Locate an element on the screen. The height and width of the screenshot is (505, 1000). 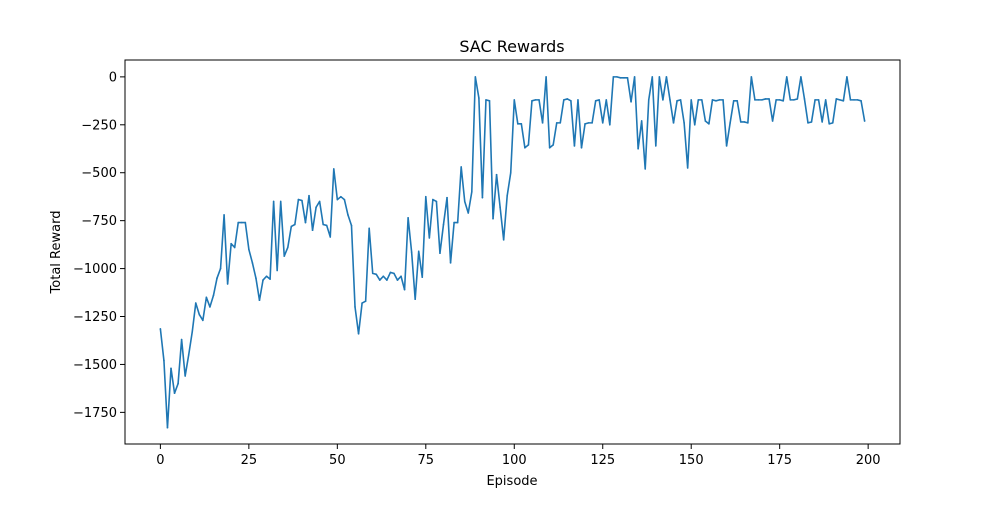
x-tick-label: 150 is located at coordinates (691, 460).